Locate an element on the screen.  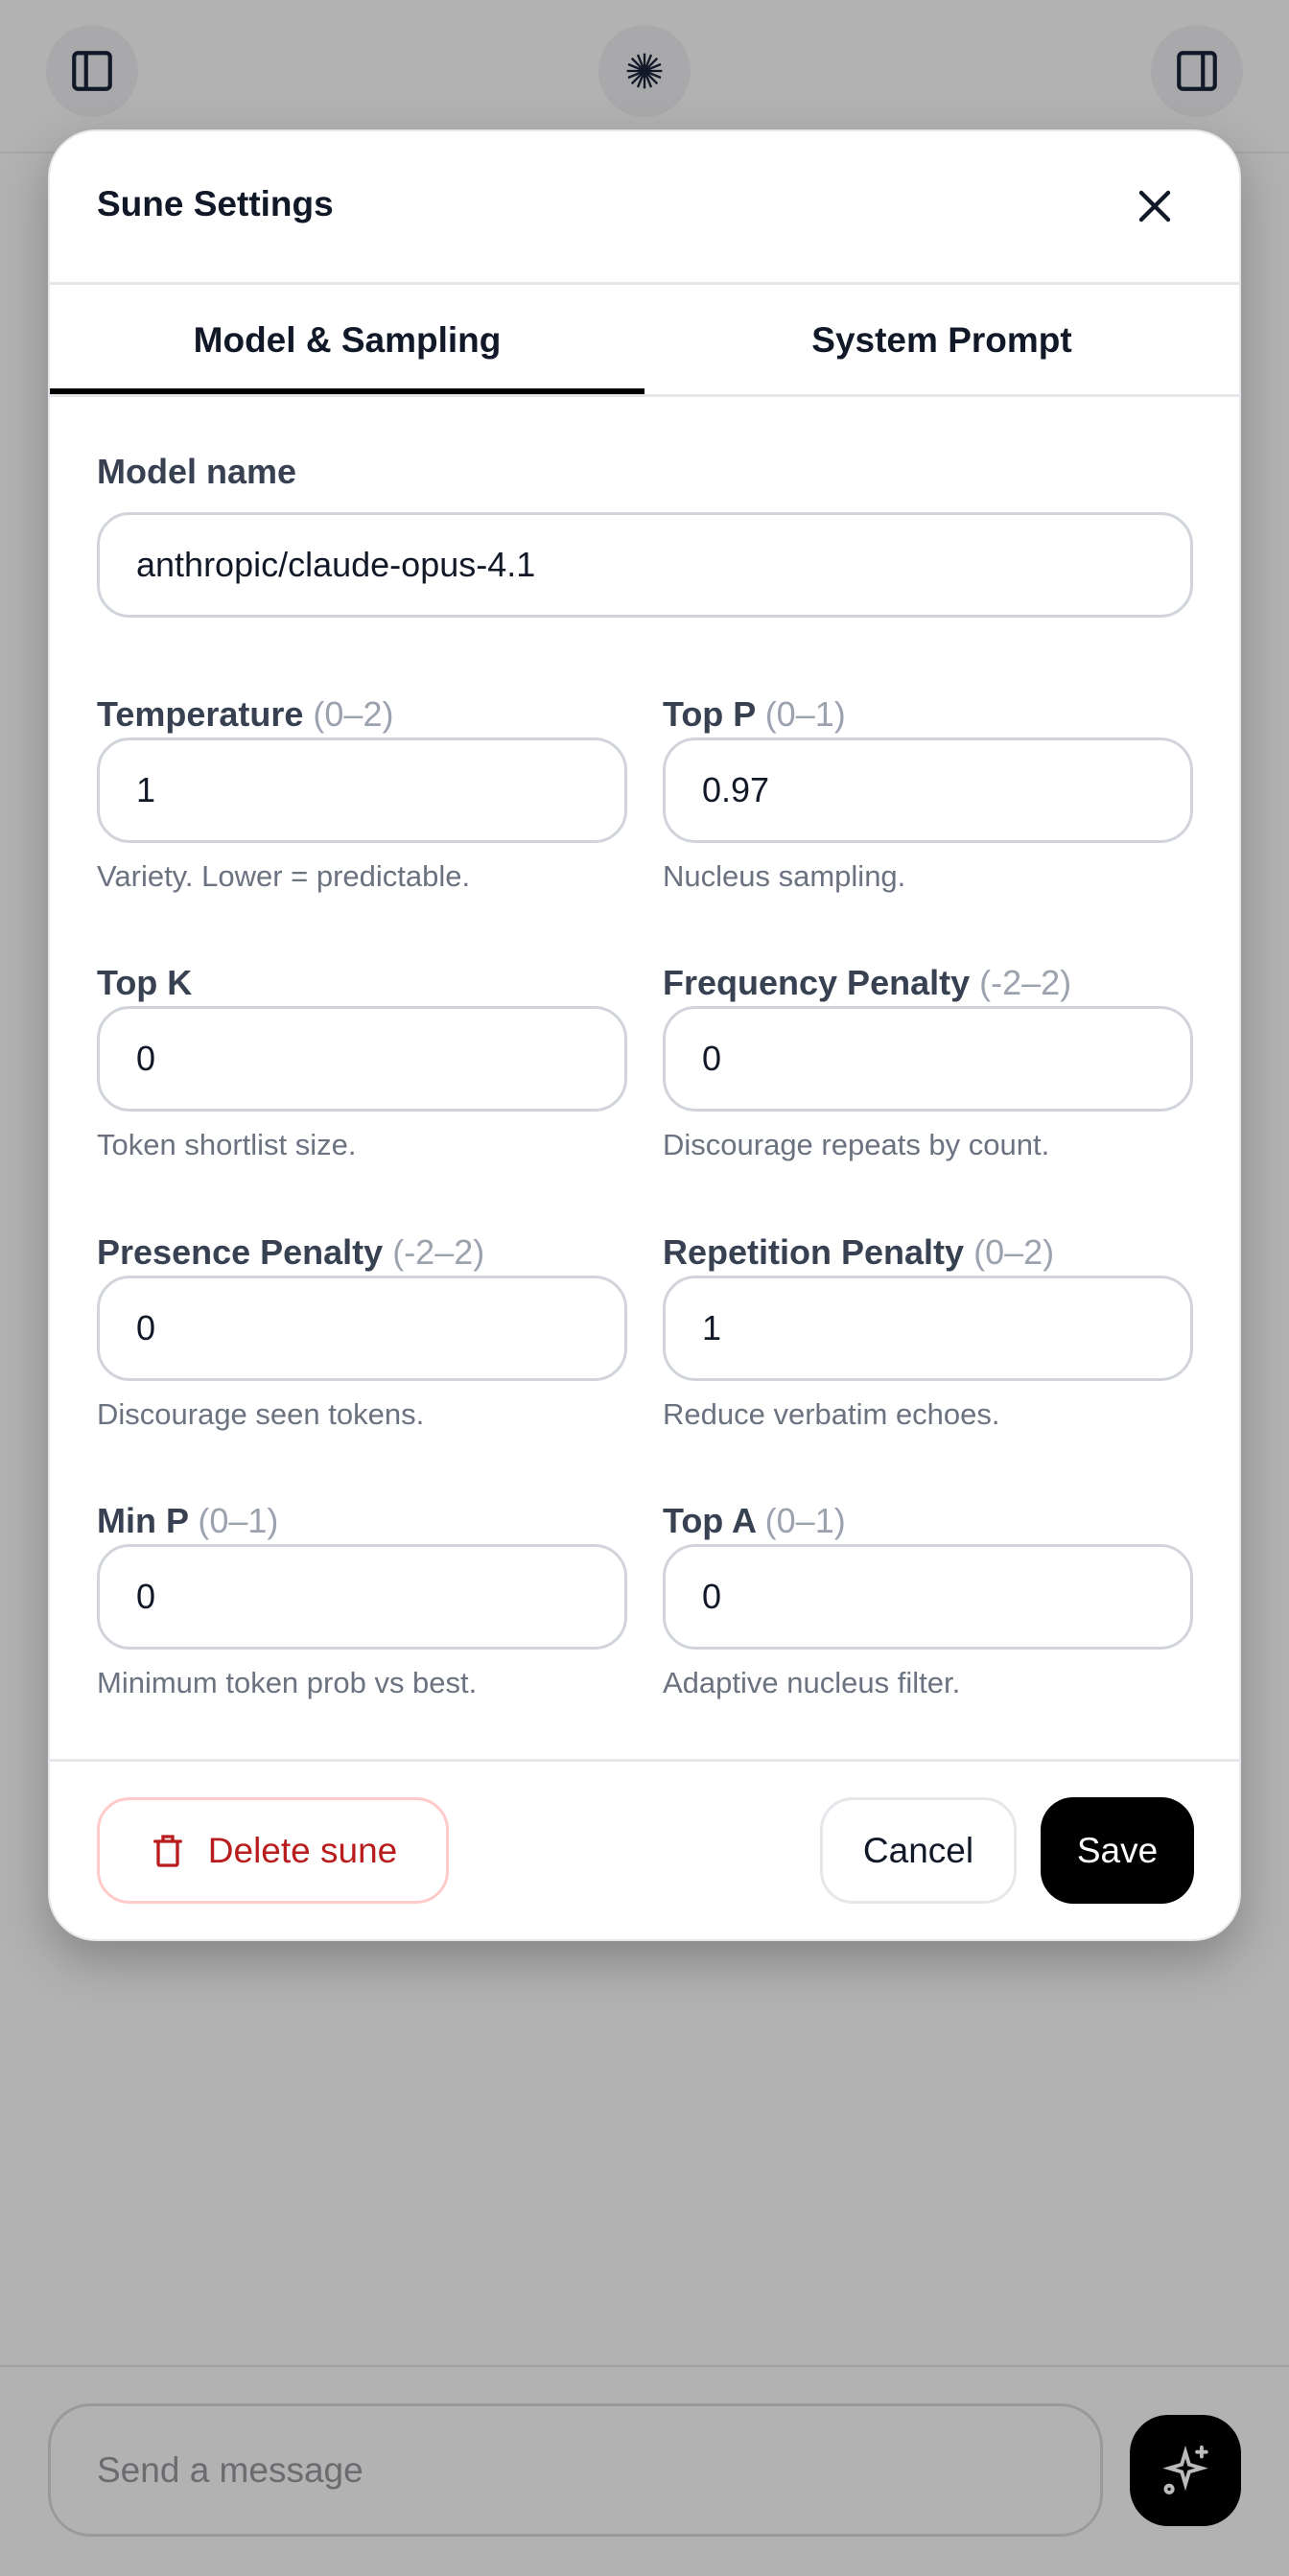
presence-penalty-range: (-2–2) is located at coordinates (438, 1252).